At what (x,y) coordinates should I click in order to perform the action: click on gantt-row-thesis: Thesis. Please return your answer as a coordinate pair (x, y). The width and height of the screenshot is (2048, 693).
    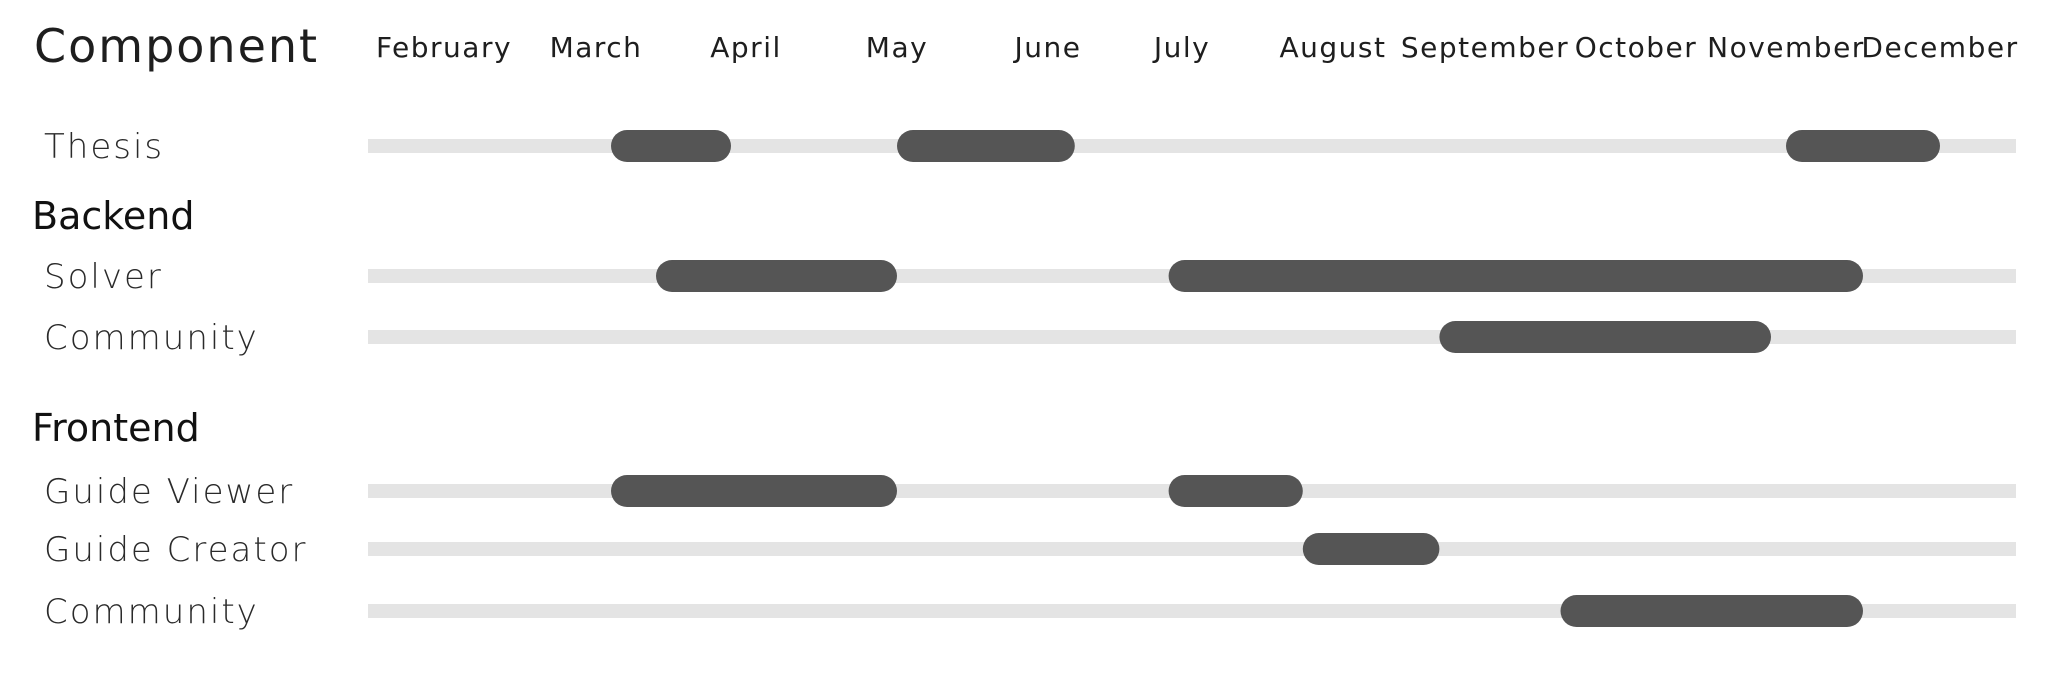
    Looking at the image, I should click on (1030, 147).